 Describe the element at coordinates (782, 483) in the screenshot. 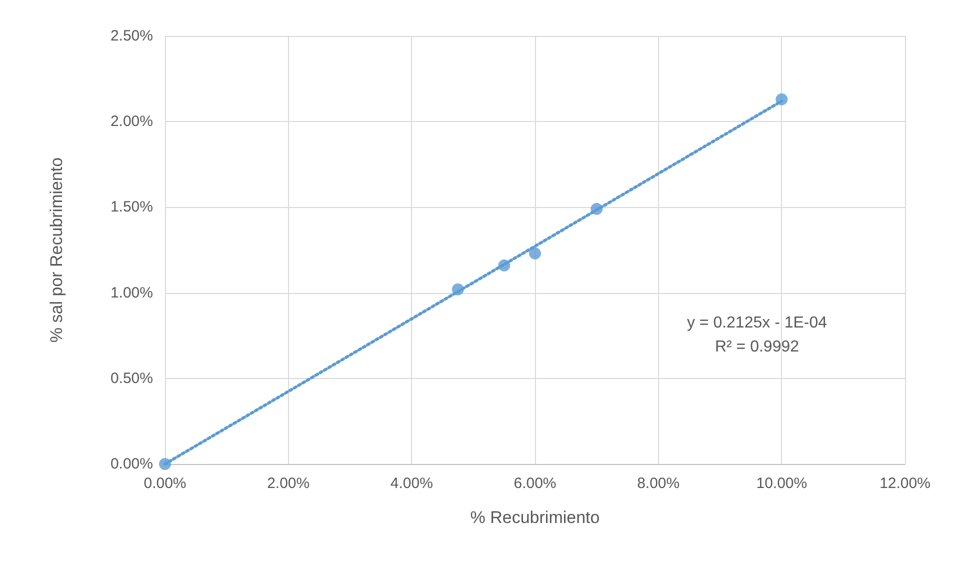

I see `x-tick-label: 10.00%` at that location.